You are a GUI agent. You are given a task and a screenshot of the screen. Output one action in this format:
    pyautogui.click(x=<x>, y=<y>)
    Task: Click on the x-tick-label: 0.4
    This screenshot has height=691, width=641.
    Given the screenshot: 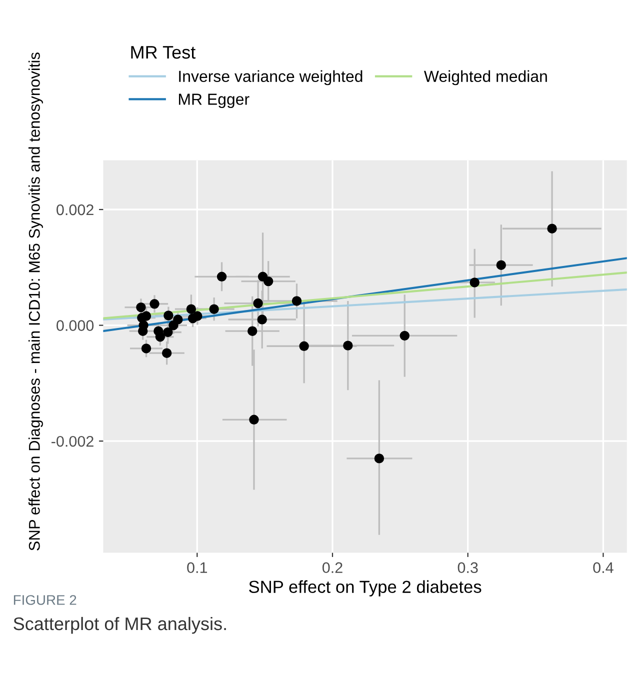 What is the action you would take?
    pyautogui.click(x=603, y=568)
    